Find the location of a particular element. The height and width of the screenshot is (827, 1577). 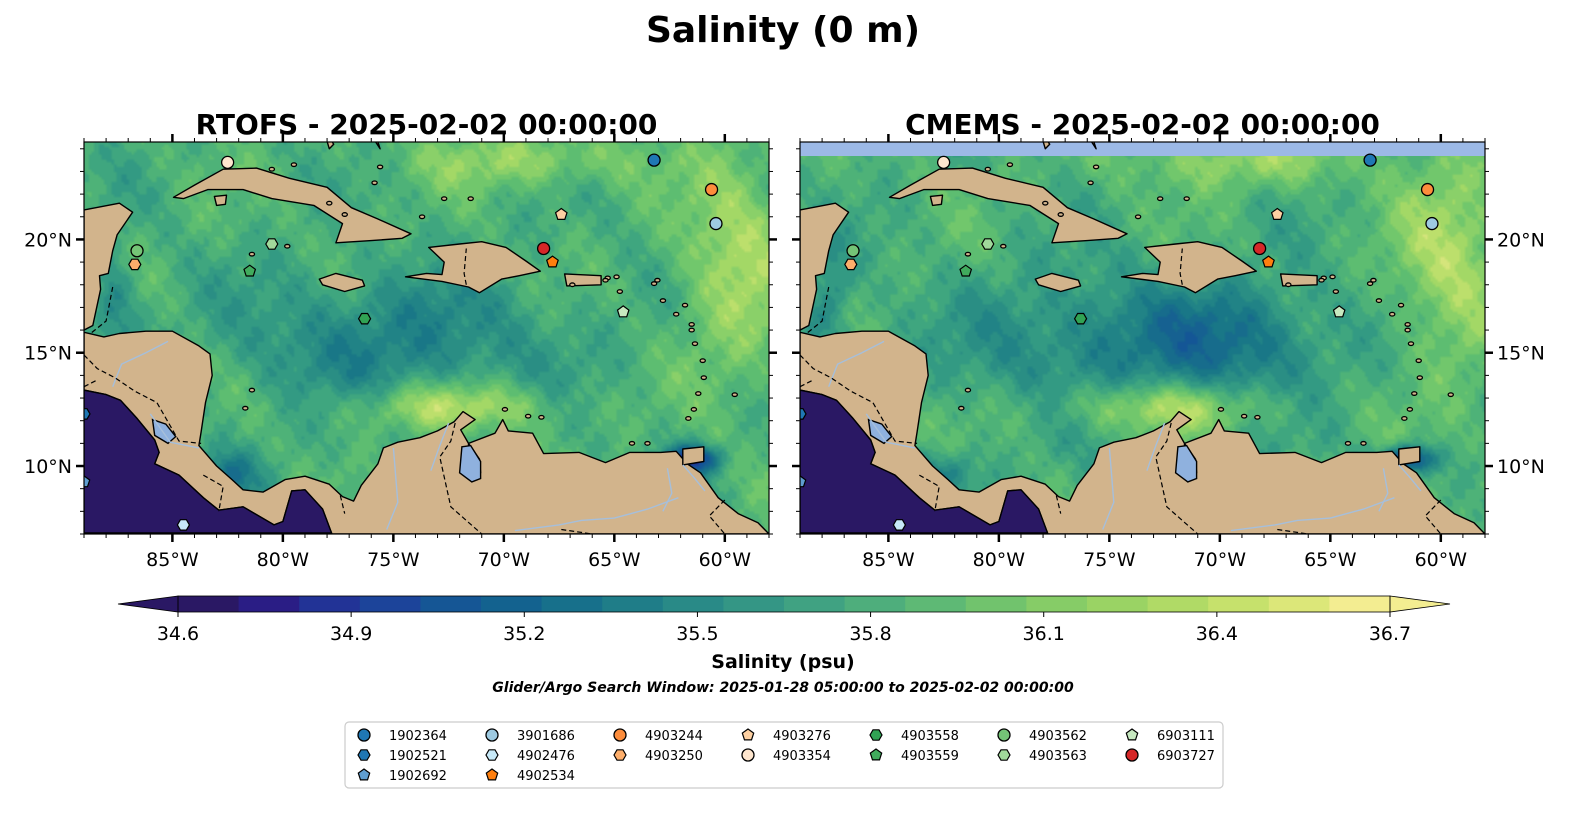

legend-item-6903111: 6903111 is located at coordinates (1170, 736).